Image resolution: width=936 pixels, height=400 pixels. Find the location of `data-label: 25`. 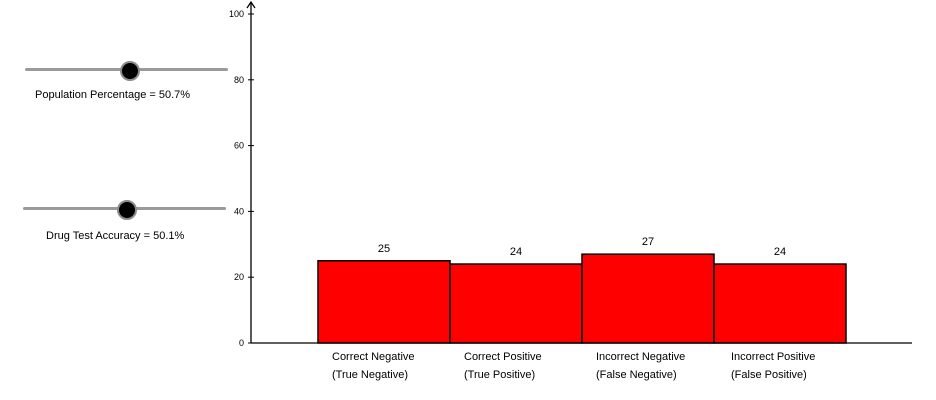

data-label: 25 is located at coordinates (384, 249).